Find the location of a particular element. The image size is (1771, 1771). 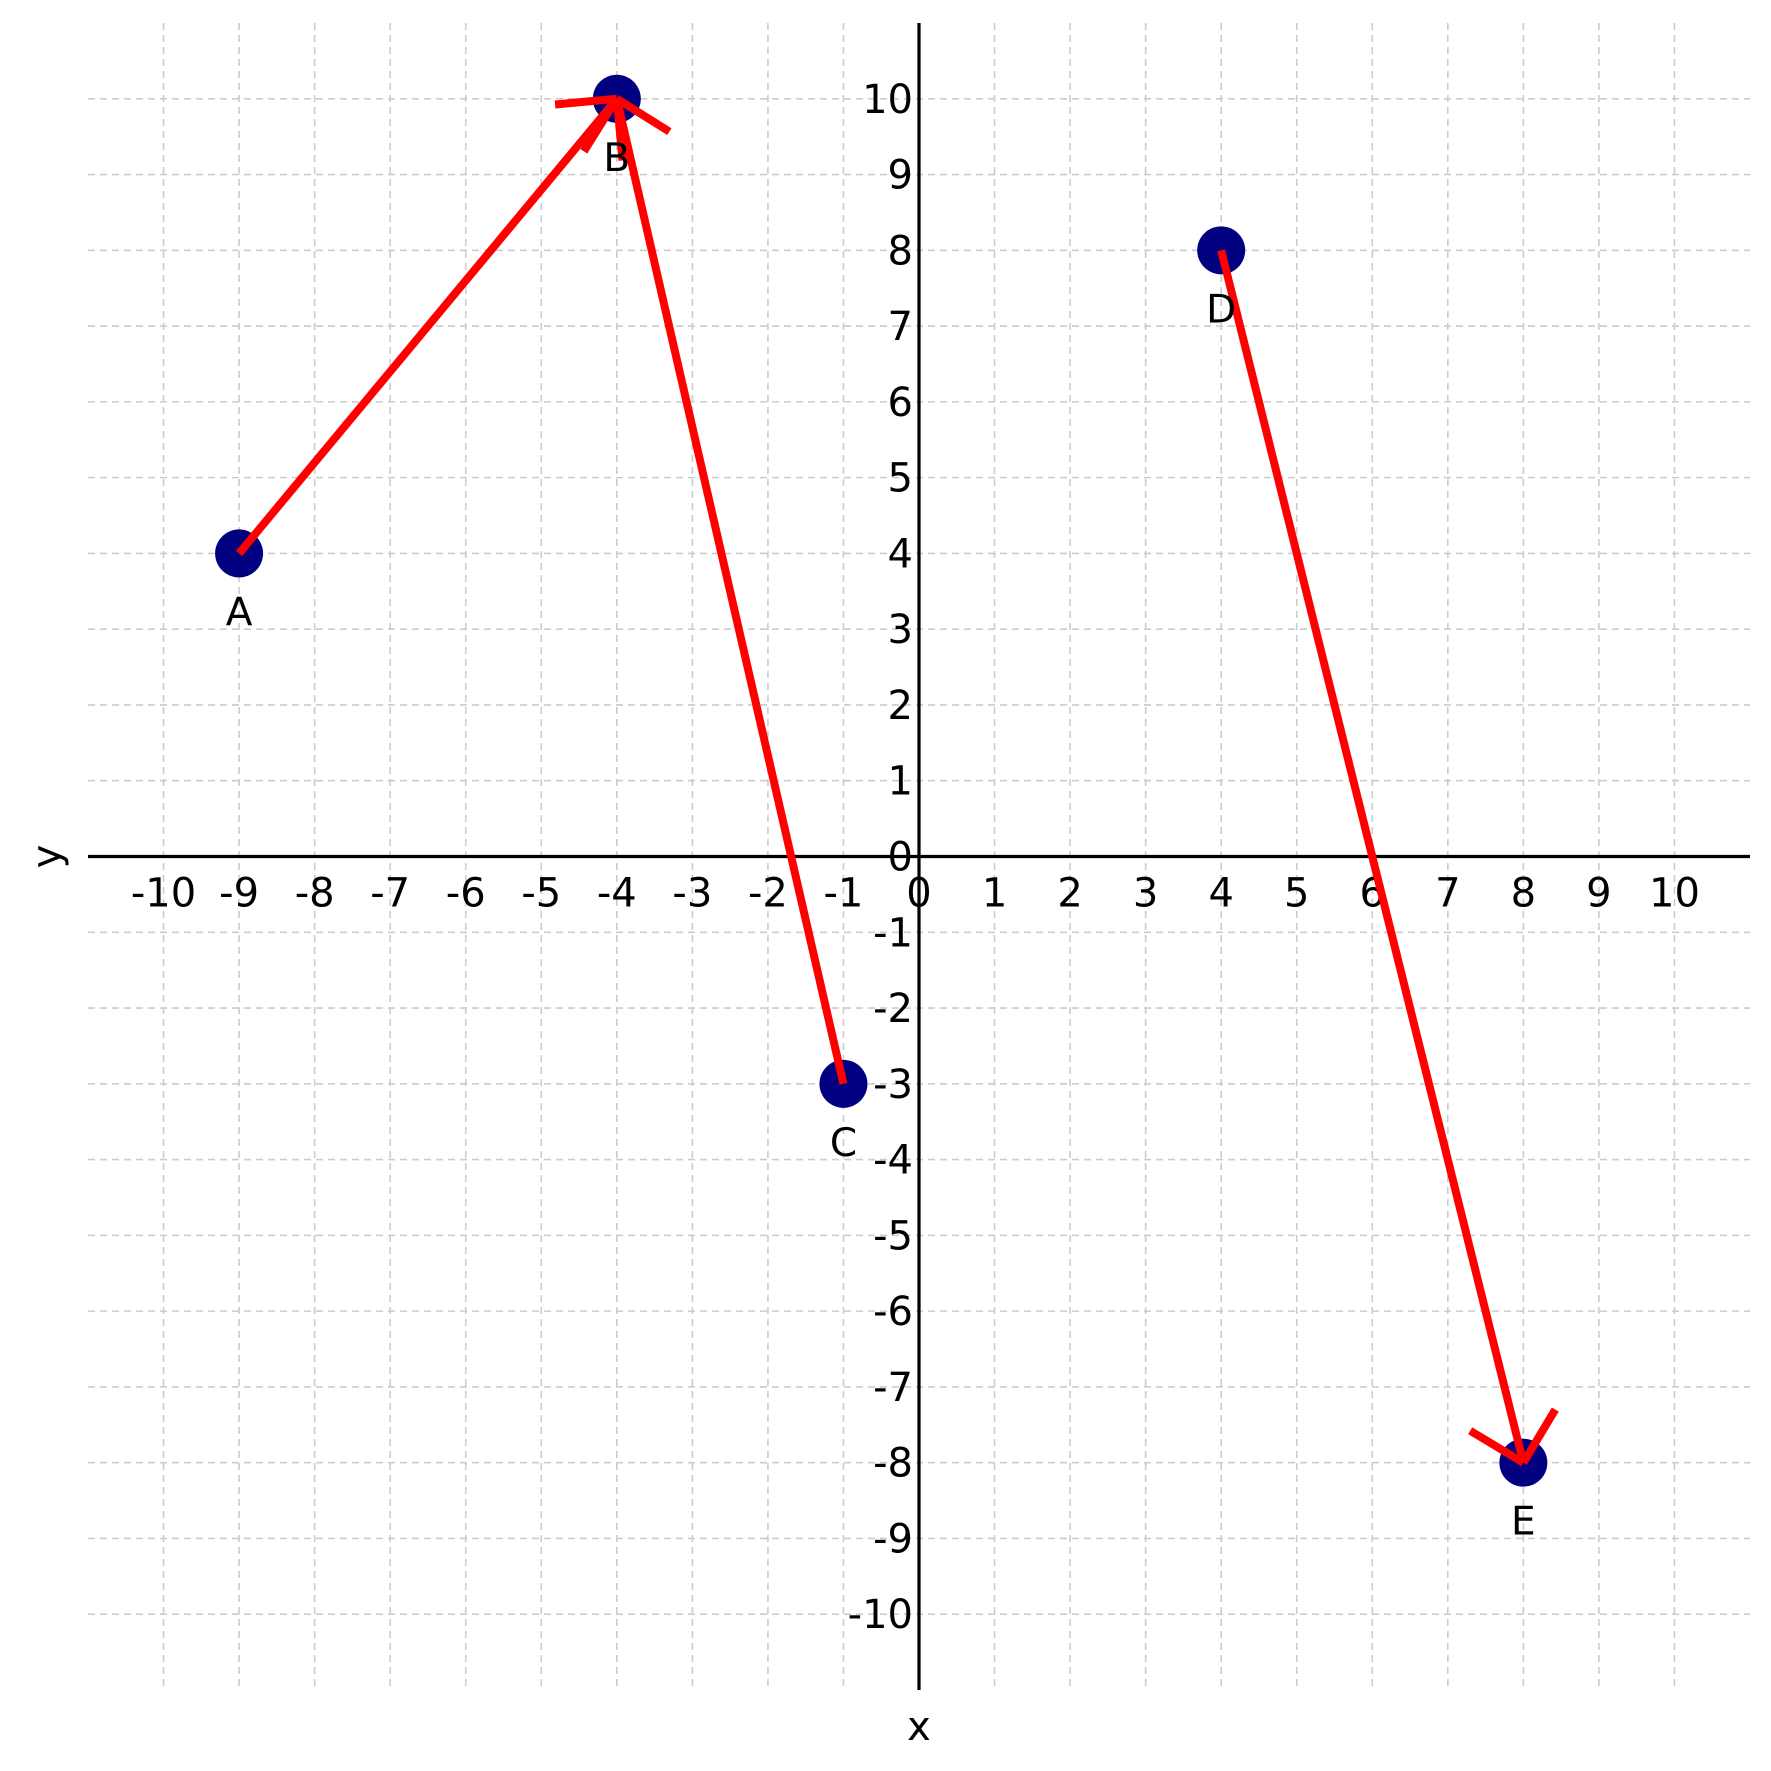

x-tick-label: -10 is located at coordinates (163, 894).